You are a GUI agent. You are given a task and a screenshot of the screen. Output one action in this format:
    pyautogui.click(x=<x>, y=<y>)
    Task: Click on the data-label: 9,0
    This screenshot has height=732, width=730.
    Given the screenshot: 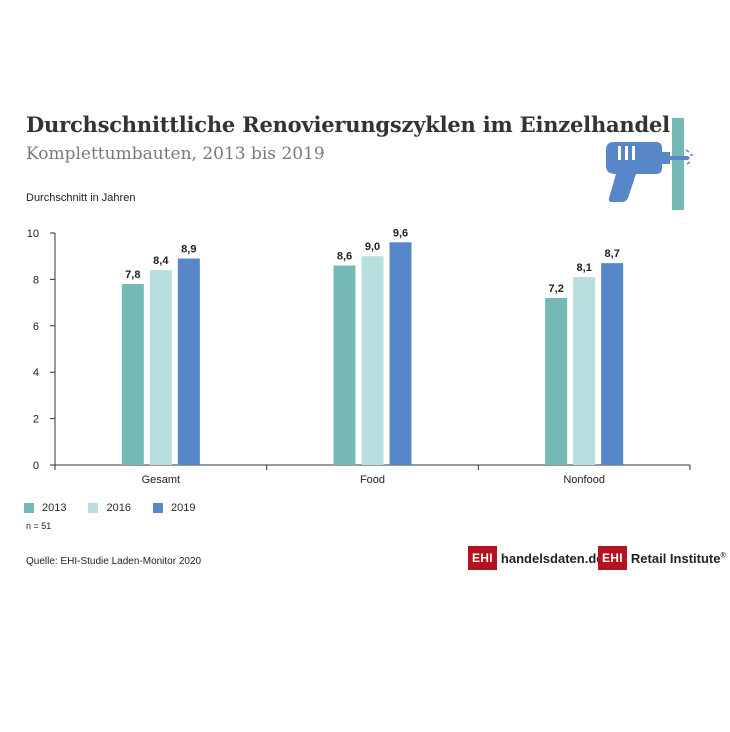 What is the action you would take?
    pyautogui.click(x=372, y=247)
    